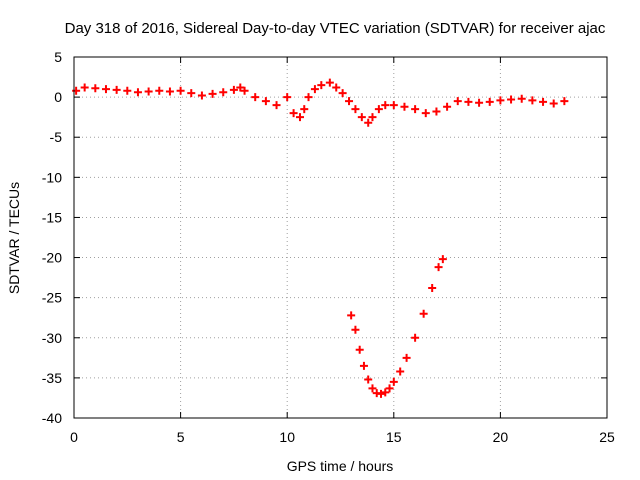  I want to click on x-axis-label: GPS time / hours, so click(340, 466).